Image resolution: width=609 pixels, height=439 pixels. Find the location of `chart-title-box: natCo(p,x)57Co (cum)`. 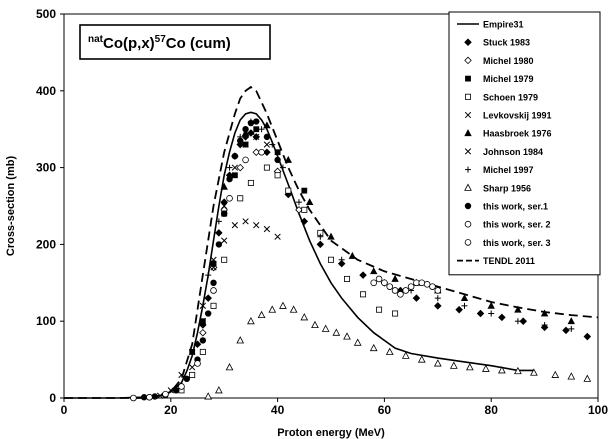

chart-title-box: natCo(p,x)57Co (cum) is located at coordinates (175, 42).